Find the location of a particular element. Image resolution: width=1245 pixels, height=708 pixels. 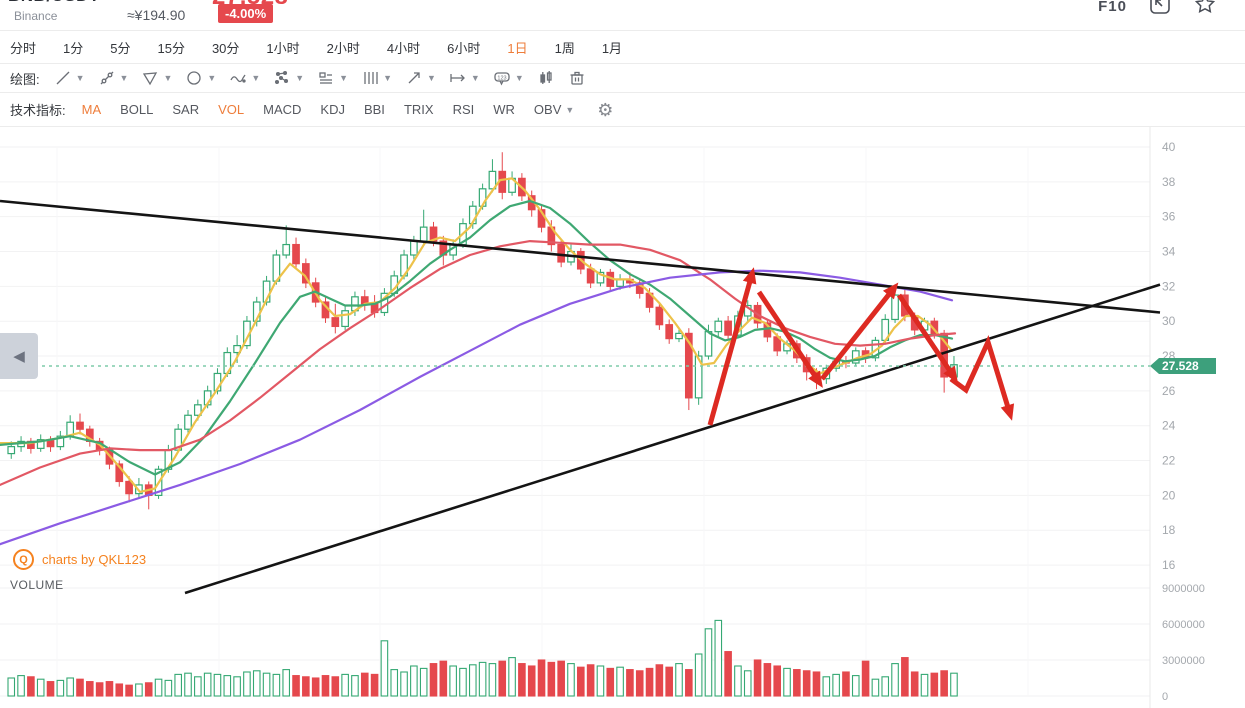

indicator-boll: BOLL is located at coordinates (137, 109).